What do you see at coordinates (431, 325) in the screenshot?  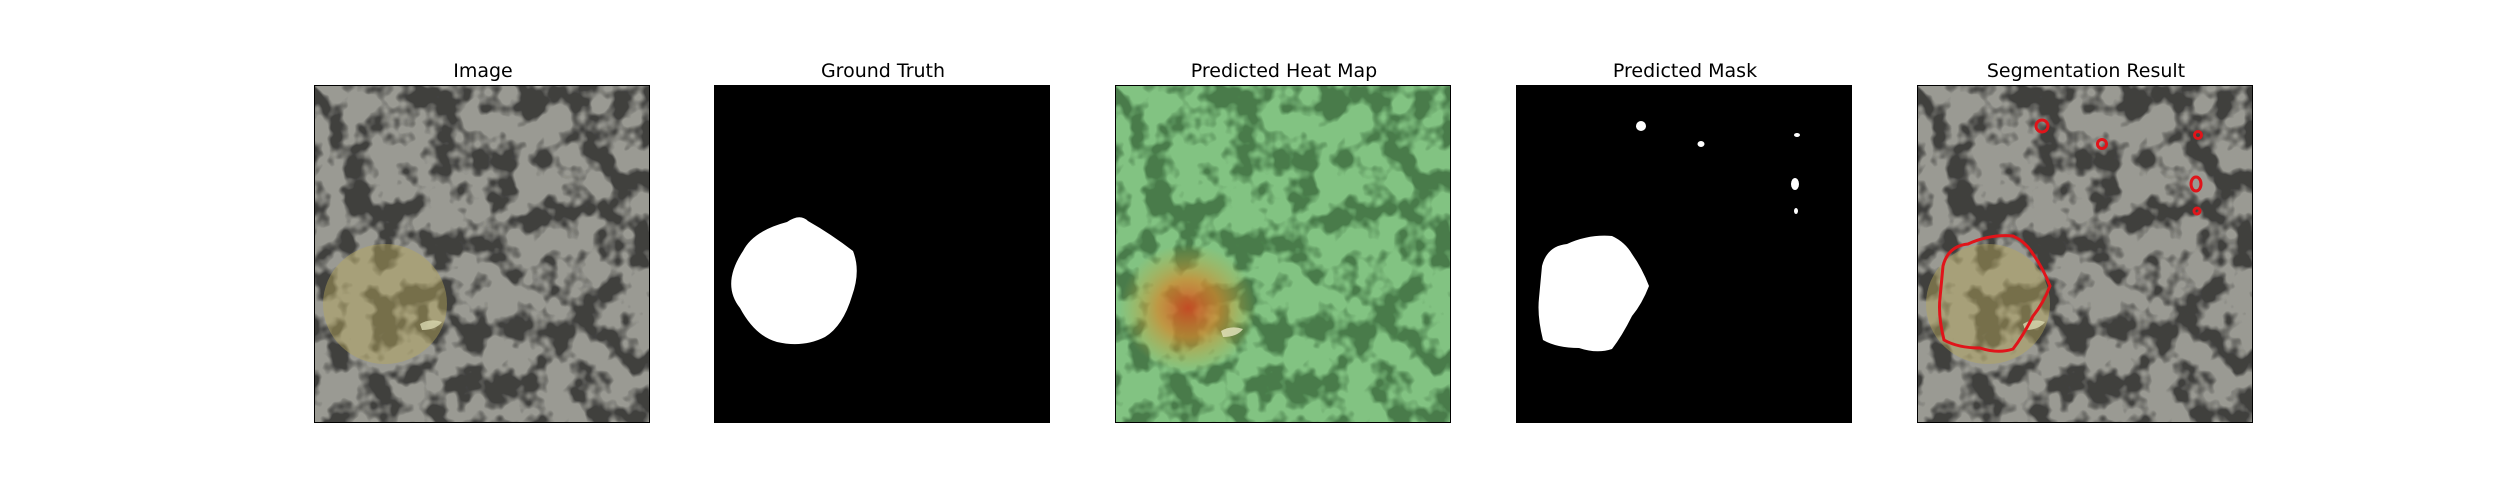 I see `defect-glint` at bounding box center [431, 325].